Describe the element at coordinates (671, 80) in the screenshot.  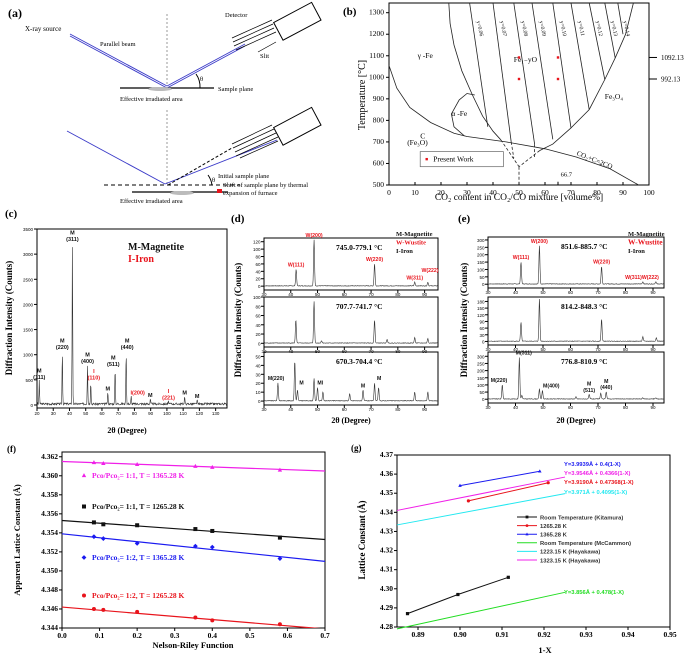
I see `reference-temperature-label: 992.13` at that location.